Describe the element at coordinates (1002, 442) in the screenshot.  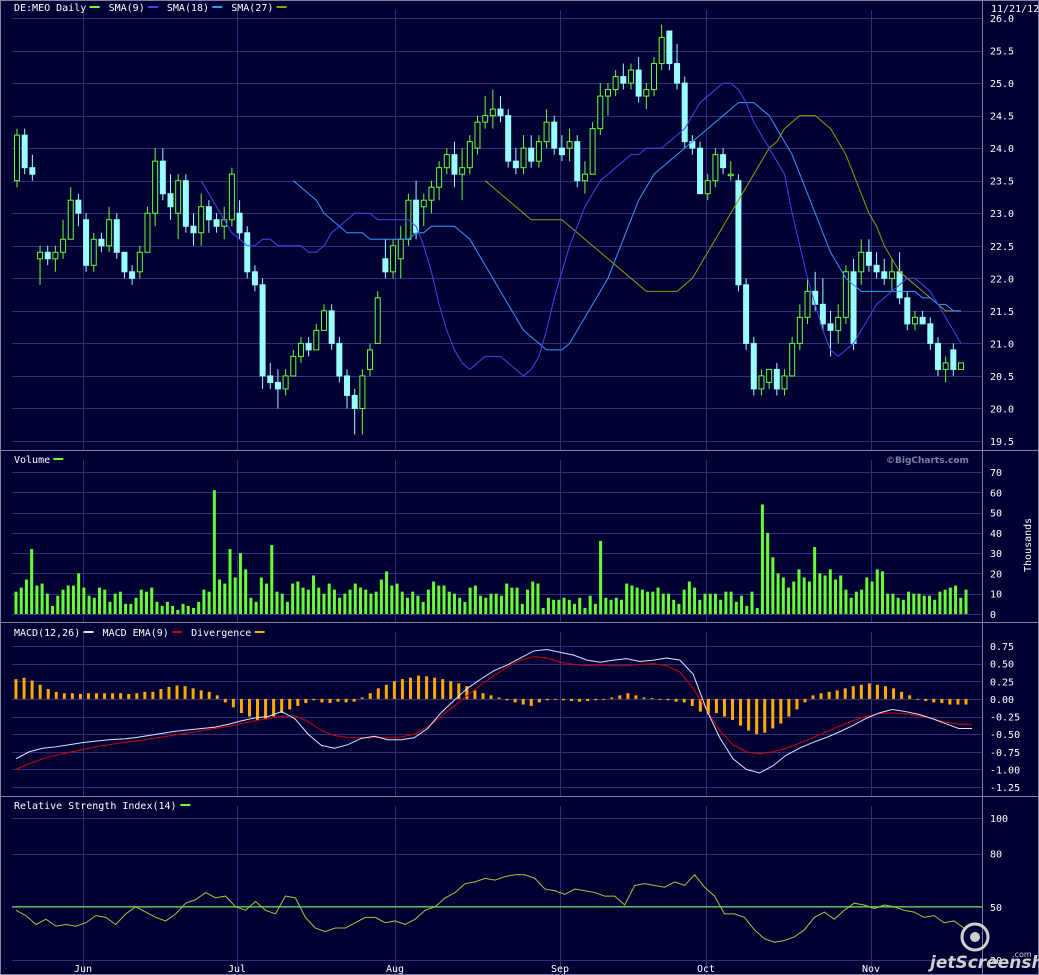
I see `price-tick-label: 19.5` at that location.